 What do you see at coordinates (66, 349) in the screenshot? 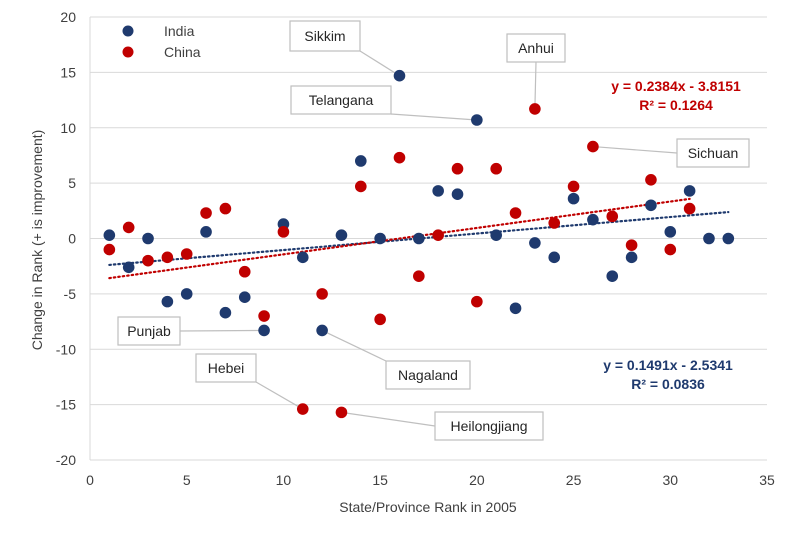
I see `y-tick-label: -10` at bounding box center [66, 349].